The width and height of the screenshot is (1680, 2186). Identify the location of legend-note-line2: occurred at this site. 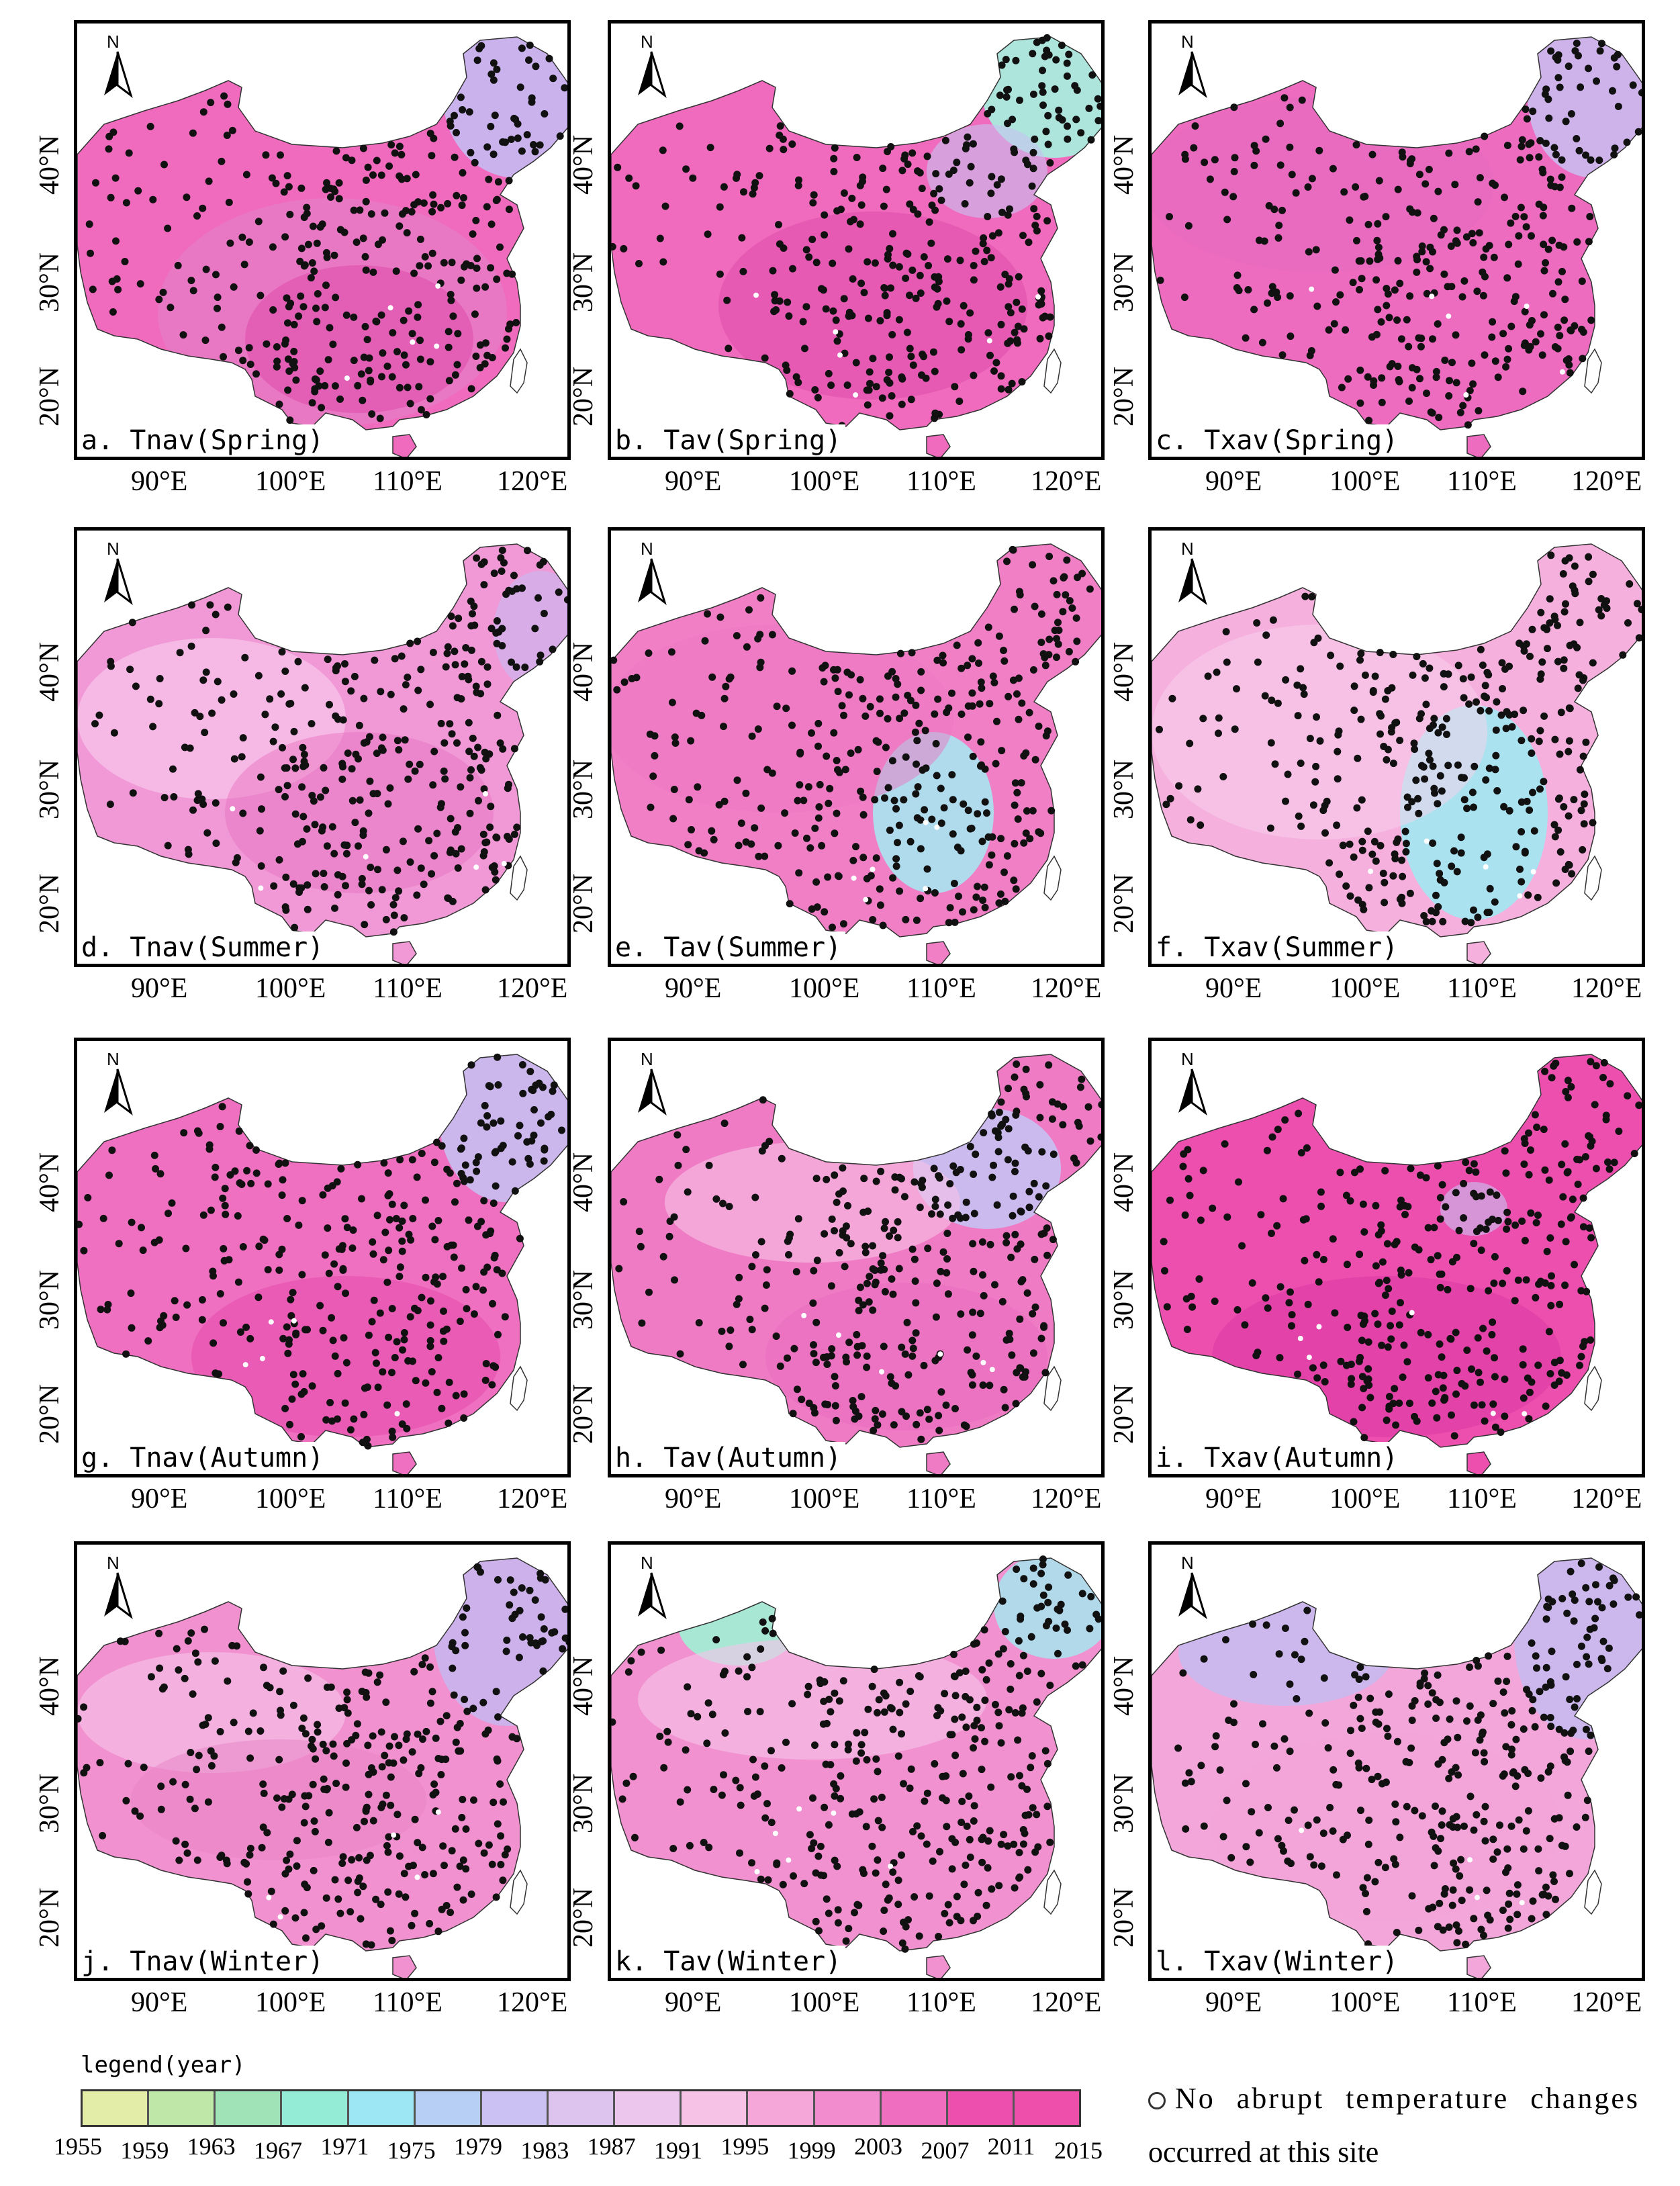
(1264, 2152).